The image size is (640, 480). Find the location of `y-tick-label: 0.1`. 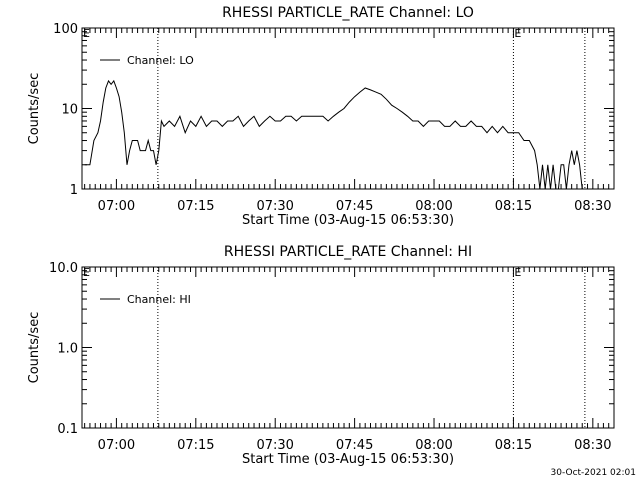

y-tick-label: 0.1 is located at coordinates (67, 429).